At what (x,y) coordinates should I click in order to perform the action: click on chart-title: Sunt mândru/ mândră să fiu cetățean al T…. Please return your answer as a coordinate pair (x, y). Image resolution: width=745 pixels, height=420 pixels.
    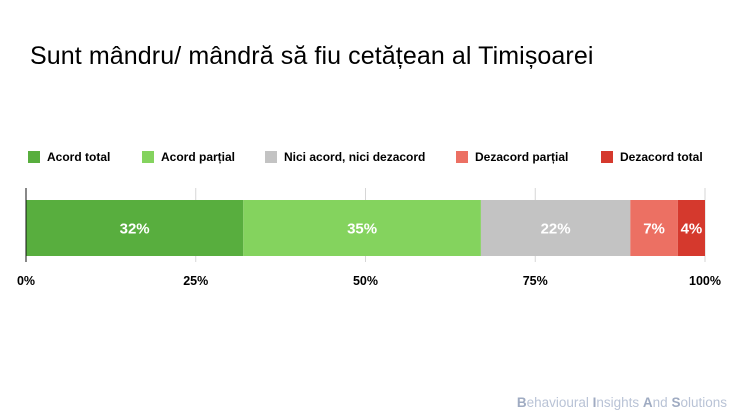
    Looking at the image, I should click on (312, 56).